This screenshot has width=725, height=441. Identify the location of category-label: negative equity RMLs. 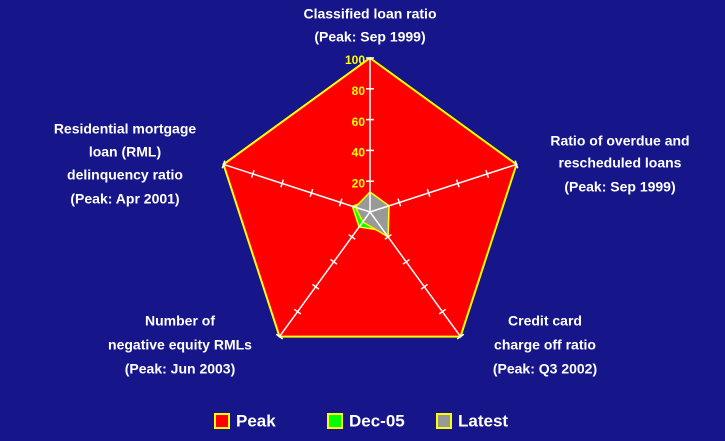
(180, 345).